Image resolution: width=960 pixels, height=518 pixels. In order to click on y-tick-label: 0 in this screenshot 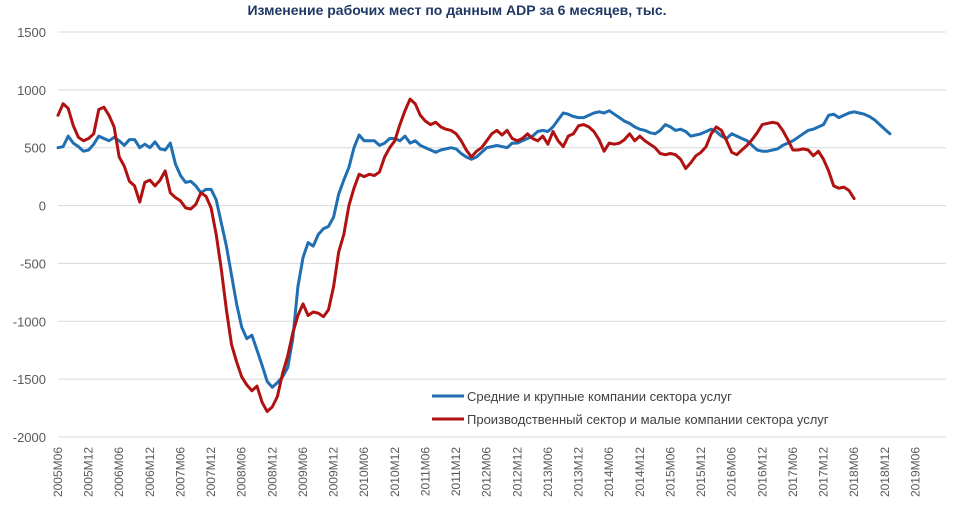, I will do `click(42, 206)`.